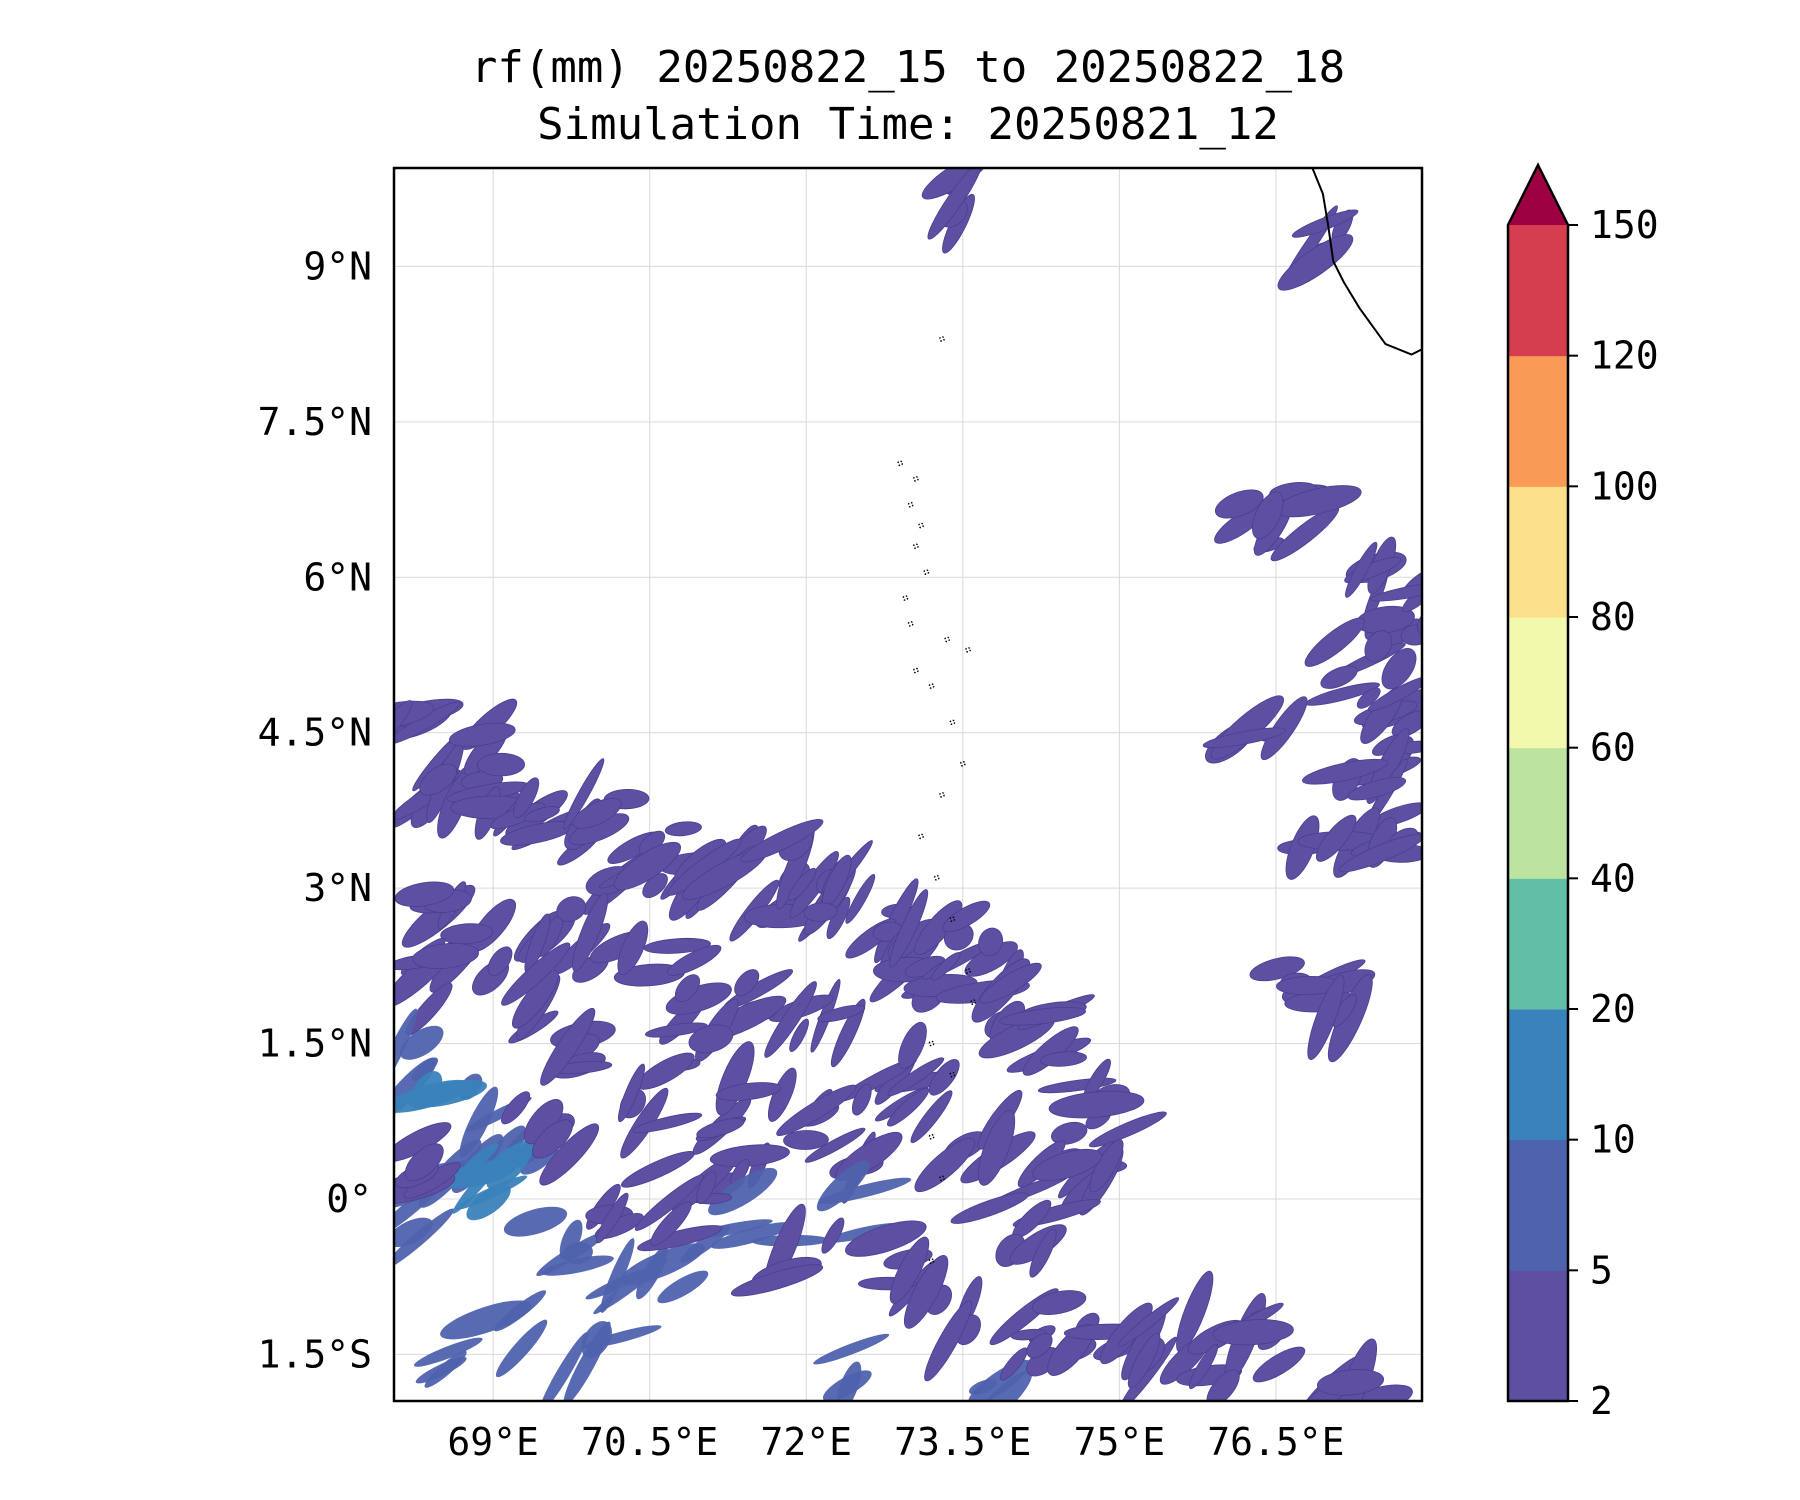 This screenshot has width=1800, height=1500. Describe the element at coordinates (337, 266) in the screenshot. I see `y-tick-label: 9°N` at that location.